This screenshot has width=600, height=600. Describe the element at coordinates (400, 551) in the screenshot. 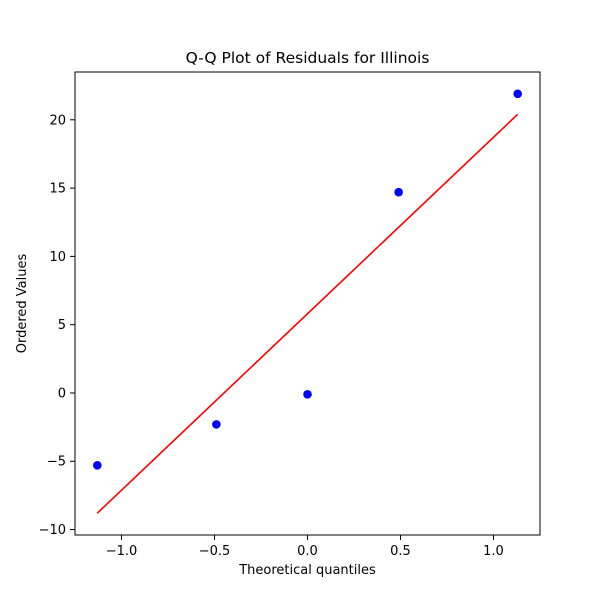

I see `x-tick-label: 0.5` at that location.